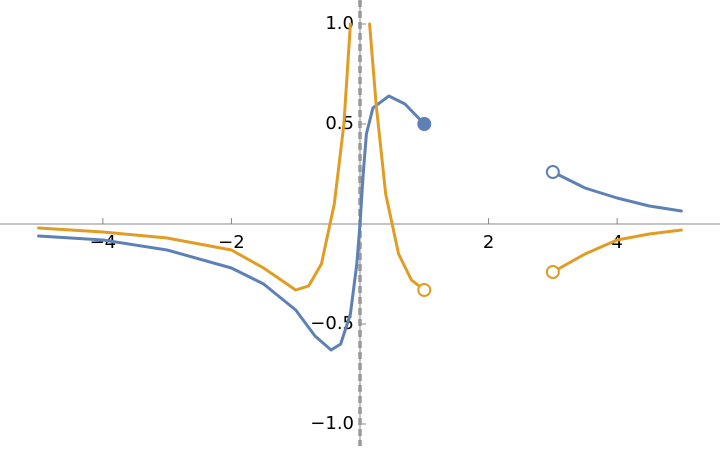 Image resolution: width=720 pixels, height=450 pixels. I want to click on filled-point, so click(424, 124).